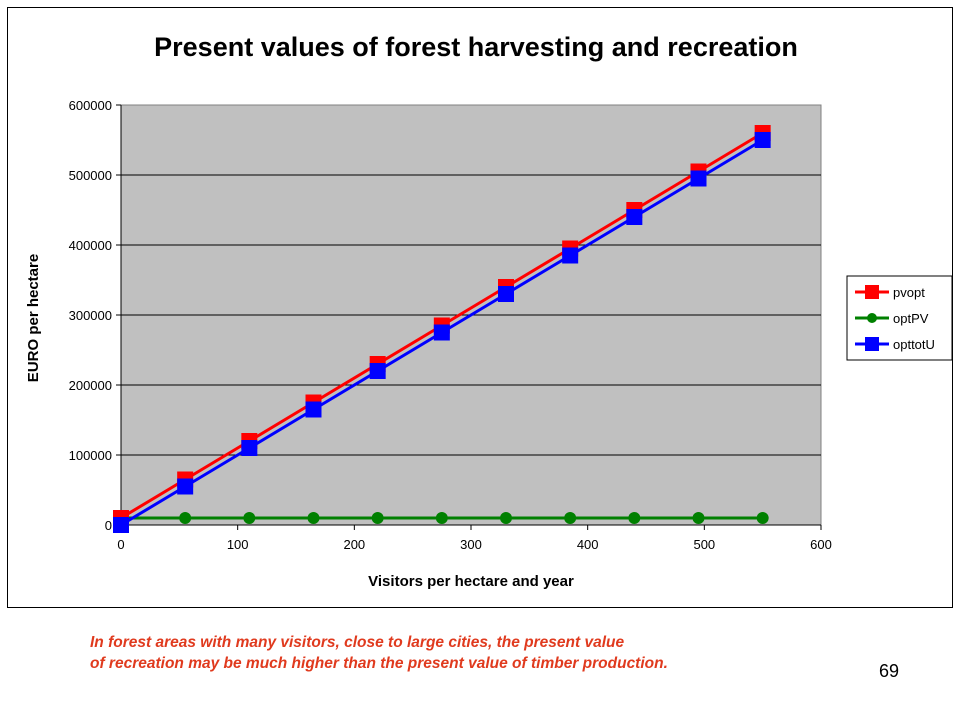 This screenshot has height=720, width=960. What do you see at coordinates (821, 544) in the screenshot?
I see `x-tick-label: 600` at bounding box center [821, 544].